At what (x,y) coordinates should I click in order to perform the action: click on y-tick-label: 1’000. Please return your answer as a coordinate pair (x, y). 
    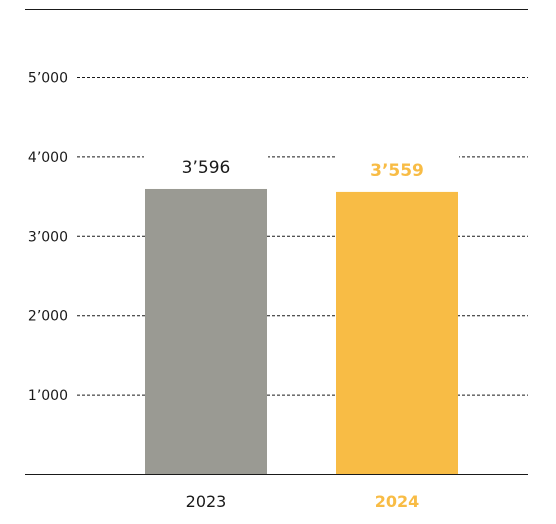
    Looking at the image, I should click on (48, 396).